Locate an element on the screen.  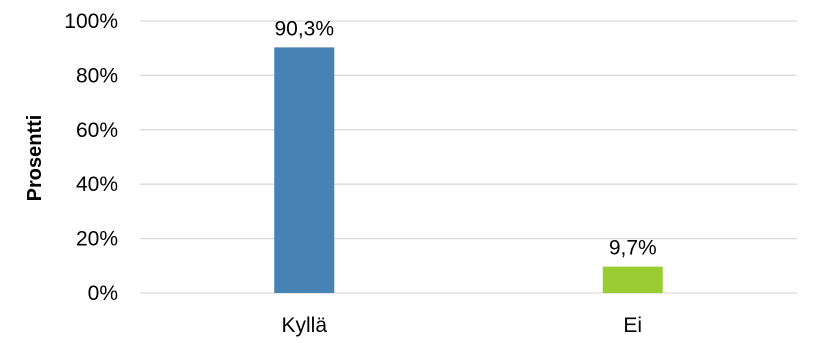
x-tick-label: Ei is located at coordinates (632, 325).